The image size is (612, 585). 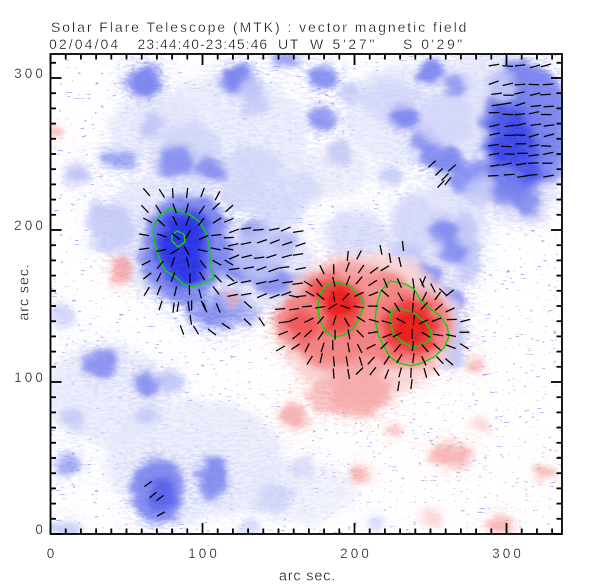 What do you see at coordinates (434, 44) in the screenshot?
I see `svg-text: S 0'29"` at bounding box center [434, 44].